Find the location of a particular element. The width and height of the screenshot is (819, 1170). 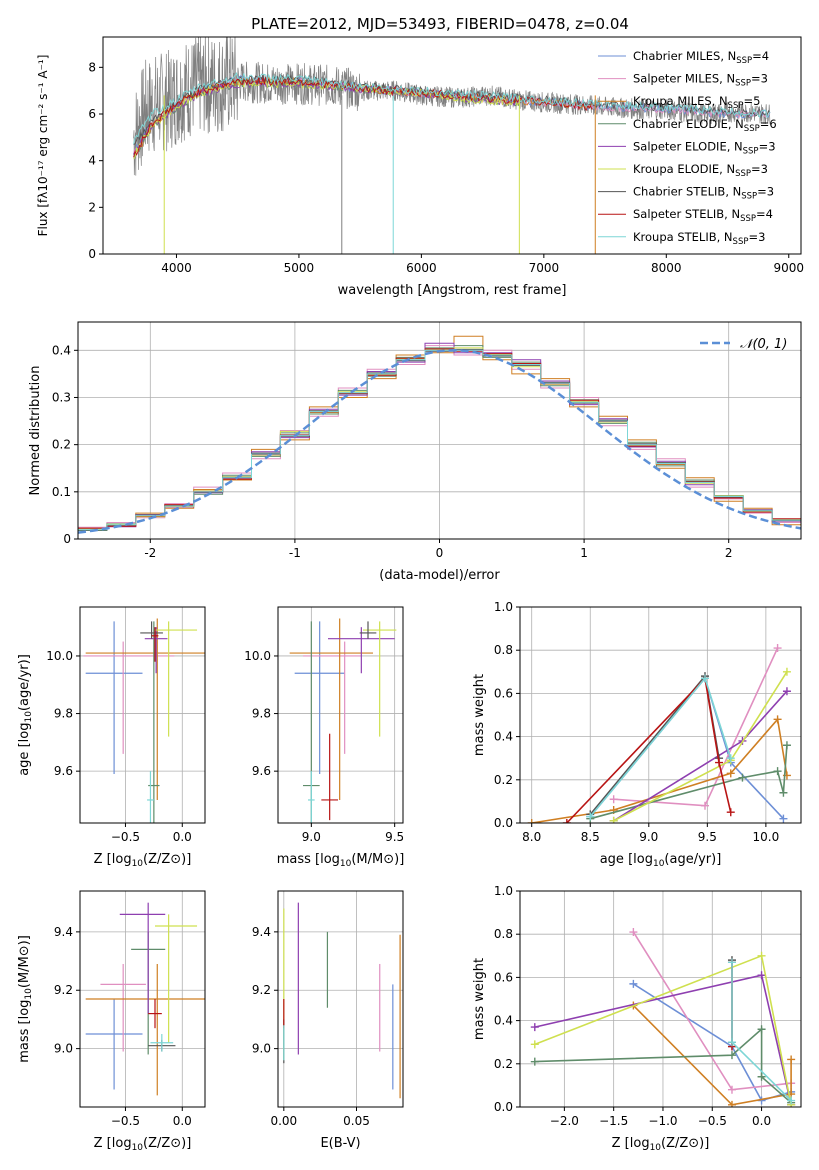

mw-z-xtick-label: −2.0 is located at coordinates (564, 1121).